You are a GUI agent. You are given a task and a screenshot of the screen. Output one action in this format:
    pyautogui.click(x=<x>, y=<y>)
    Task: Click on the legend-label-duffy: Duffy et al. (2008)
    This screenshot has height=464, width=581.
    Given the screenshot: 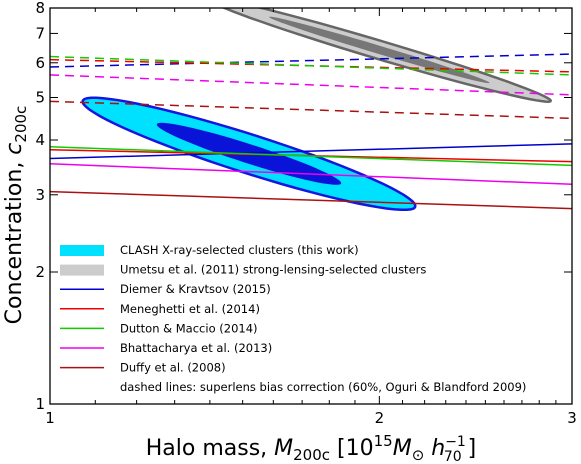 What is the action you would take?
    pyautogui.click(x=173, y=368)
    